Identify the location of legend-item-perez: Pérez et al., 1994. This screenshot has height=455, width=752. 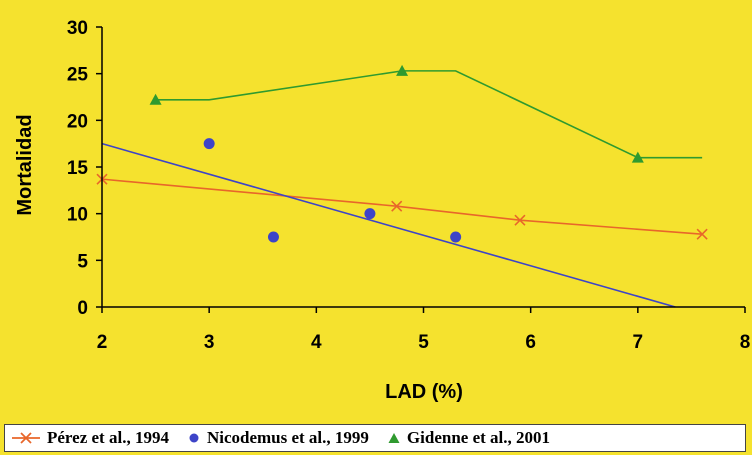
(90, 438).